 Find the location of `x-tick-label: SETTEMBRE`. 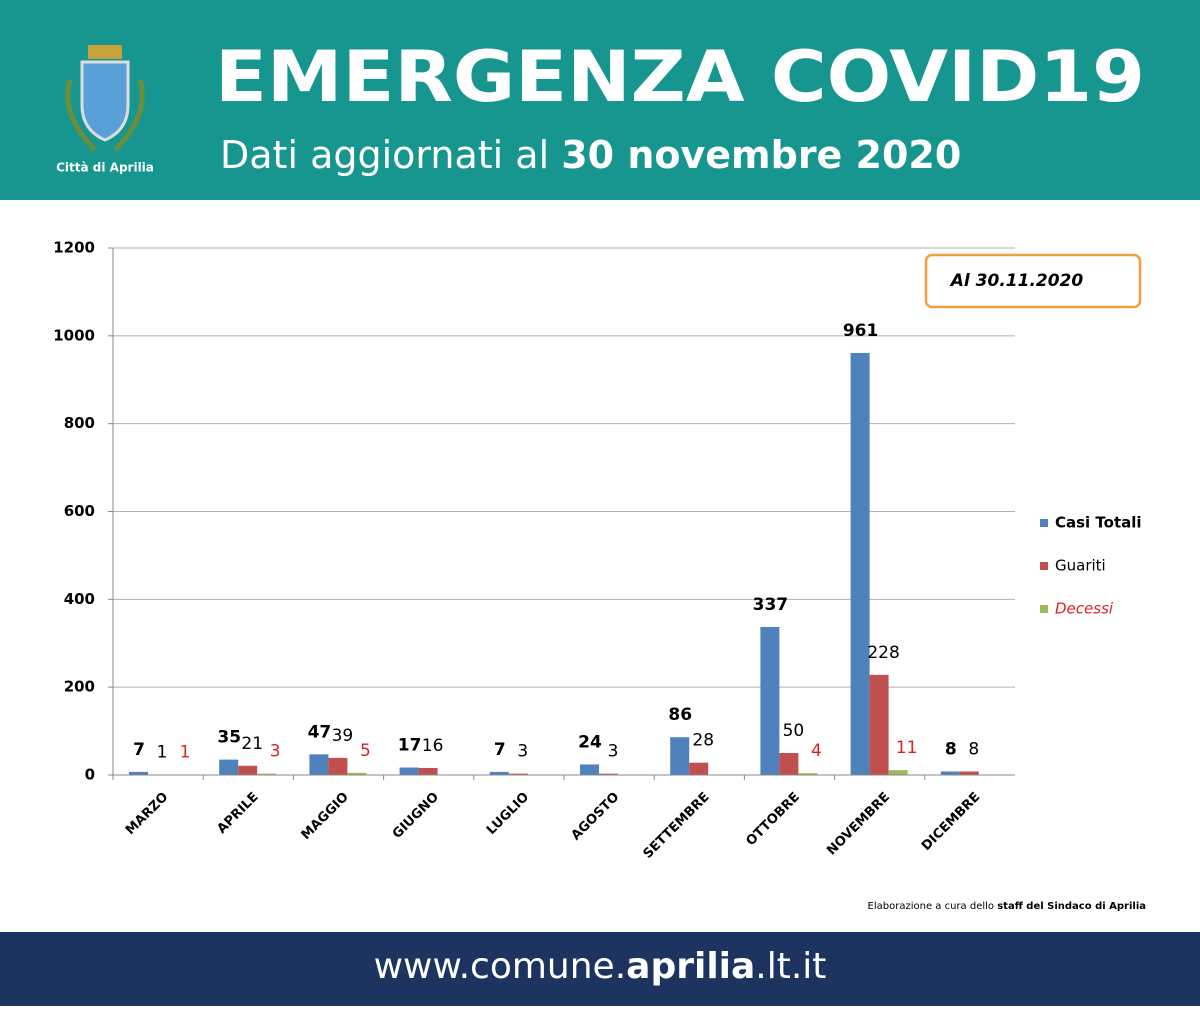

x-tick-label: SETTEMBRE is located at coordinates (677, 826).